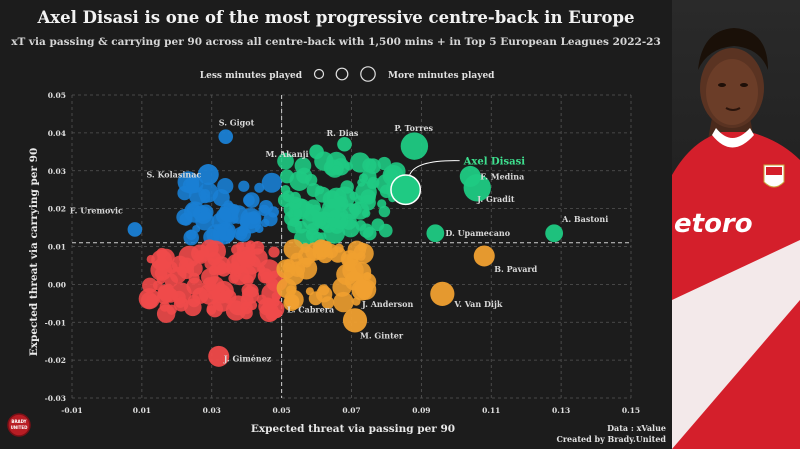  What do you see at coordinates (20, 427) in the screenshot?
I see `svg-text: UNITED` at bounding box center [20, 427].